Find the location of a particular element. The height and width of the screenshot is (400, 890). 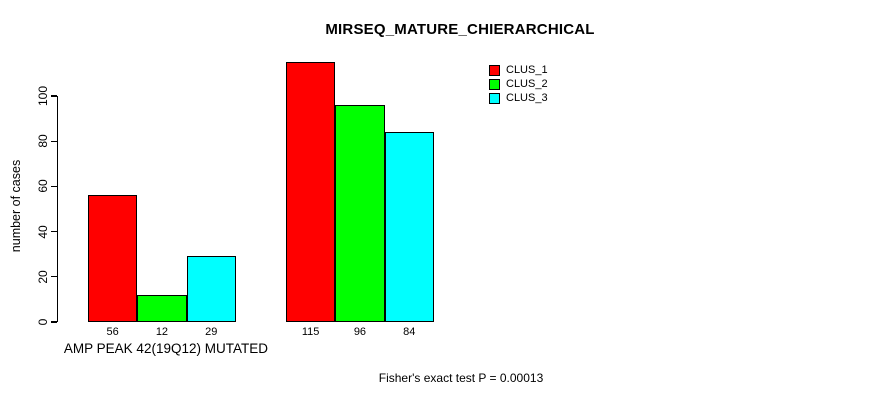

bar-clus_1-group2 is located at coordinates (311, 192).